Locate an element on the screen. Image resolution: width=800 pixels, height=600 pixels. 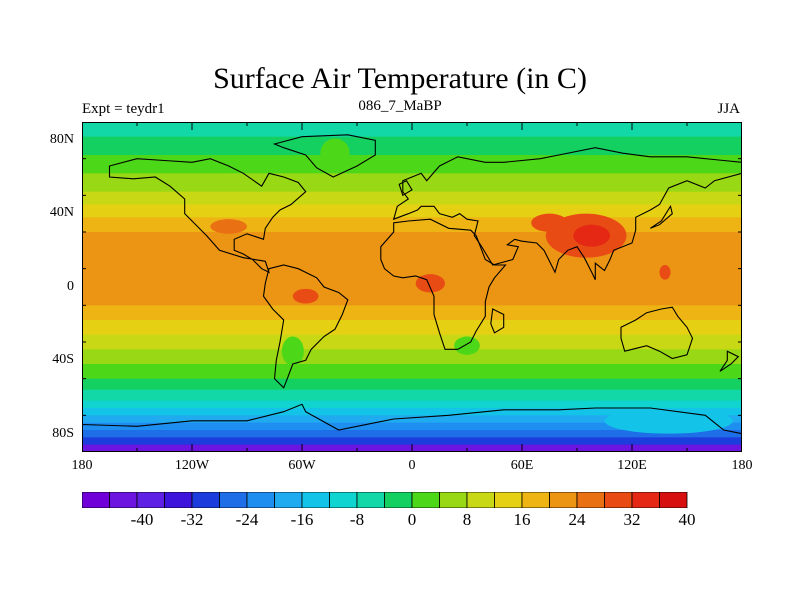
y-tick-label: 40N is located at coordinates (61, 212).